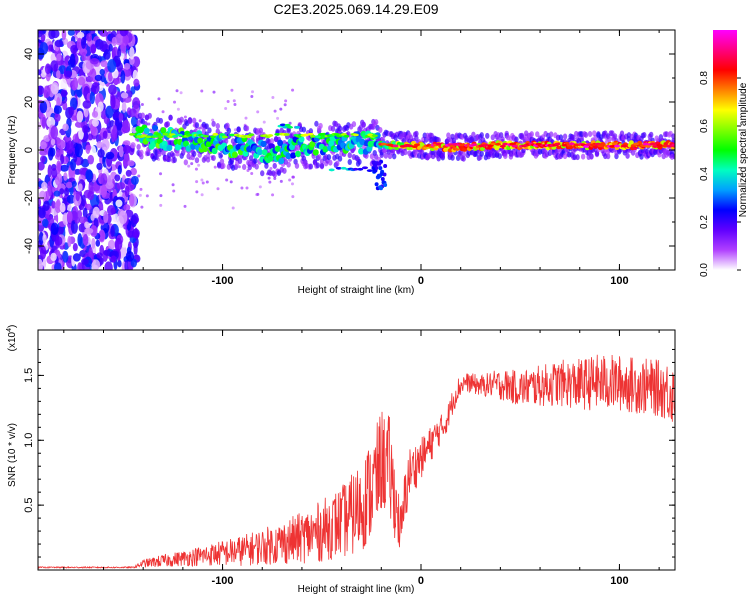 This screenshot has height=600, width=750. What do you see at coordinates (29, 198) in the screenshot?
I see `spectrogram-y-tick-label: -20` at bounding box center [29, 198].